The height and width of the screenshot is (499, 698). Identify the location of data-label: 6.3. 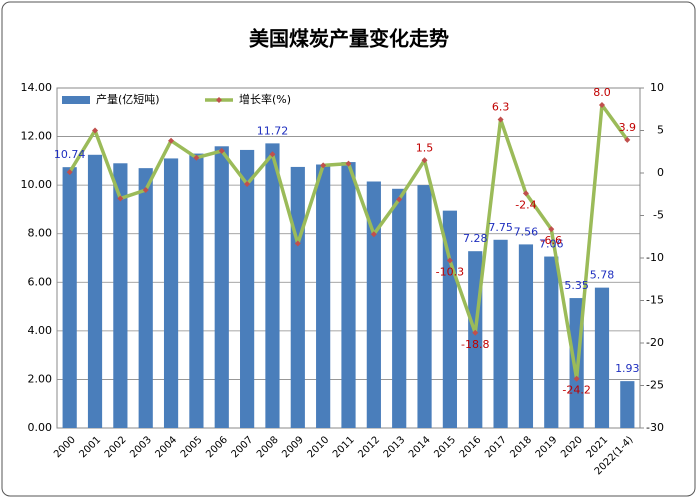
(501, 106).